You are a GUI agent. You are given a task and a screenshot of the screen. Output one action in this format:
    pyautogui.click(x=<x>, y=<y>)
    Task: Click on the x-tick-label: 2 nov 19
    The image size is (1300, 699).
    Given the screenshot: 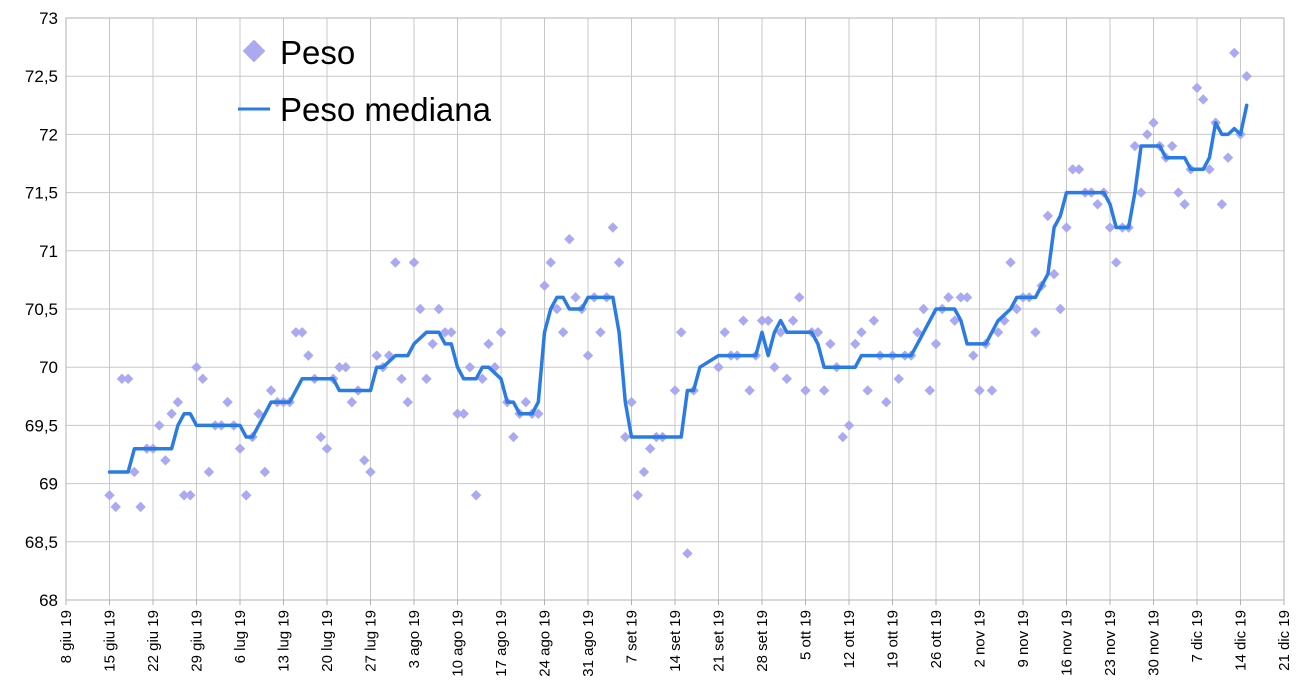 What is the action you would take?
    pyautogui.click(x=980, y=639)
    